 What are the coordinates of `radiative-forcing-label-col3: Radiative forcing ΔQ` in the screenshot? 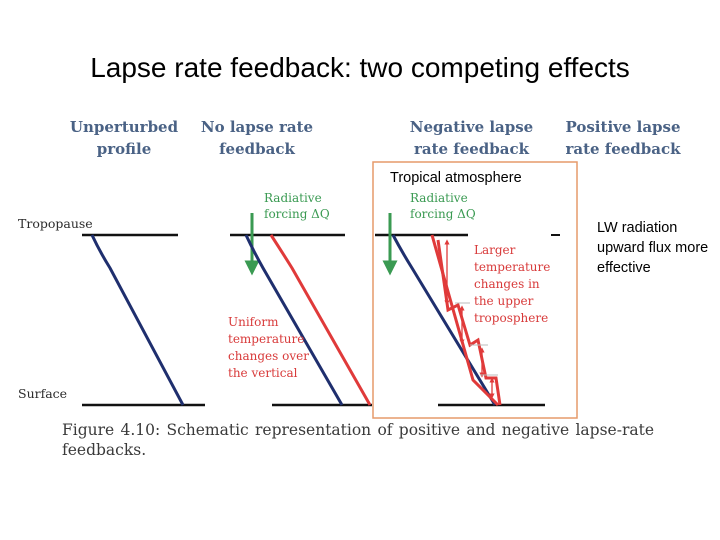 It's located at (443, 206).